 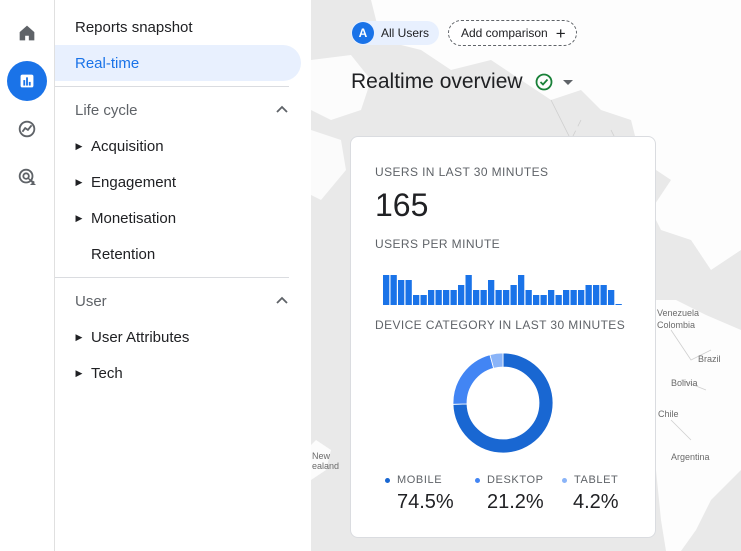 I want to click on nav-item-tech: ▶ Tech, so click(x=177, y=373).